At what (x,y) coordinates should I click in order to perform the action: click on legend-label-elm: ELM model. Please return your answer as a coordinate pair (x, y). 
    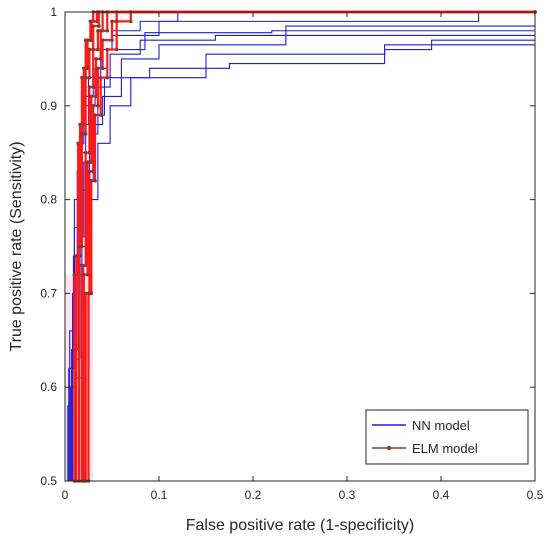
    Looking at the image, I should click on (445, 448).